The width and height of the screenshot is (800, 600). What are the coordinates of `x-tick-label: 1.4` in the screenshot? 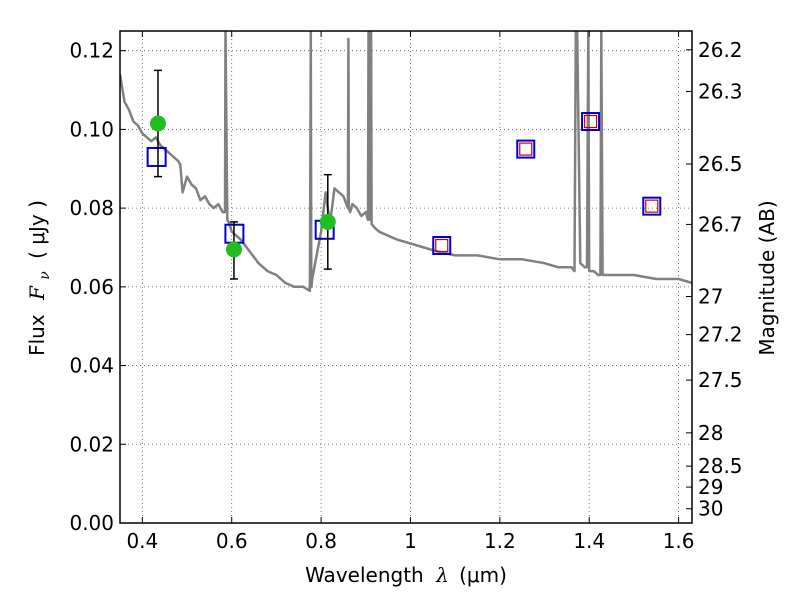 It's located at (589, 541).